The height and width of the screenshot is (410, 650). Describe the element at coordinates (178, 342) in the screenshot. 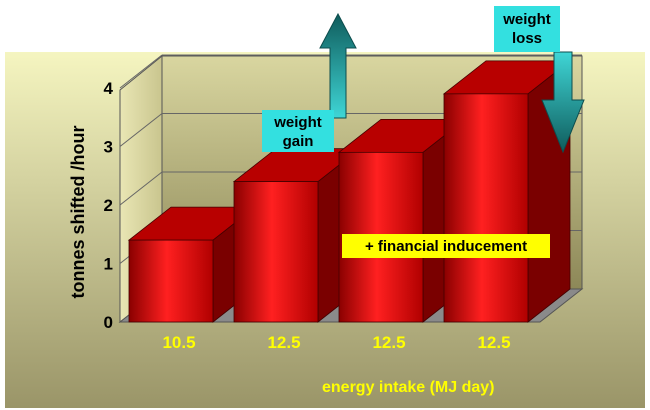

I see `x-tick-label: 10.5` at that location.